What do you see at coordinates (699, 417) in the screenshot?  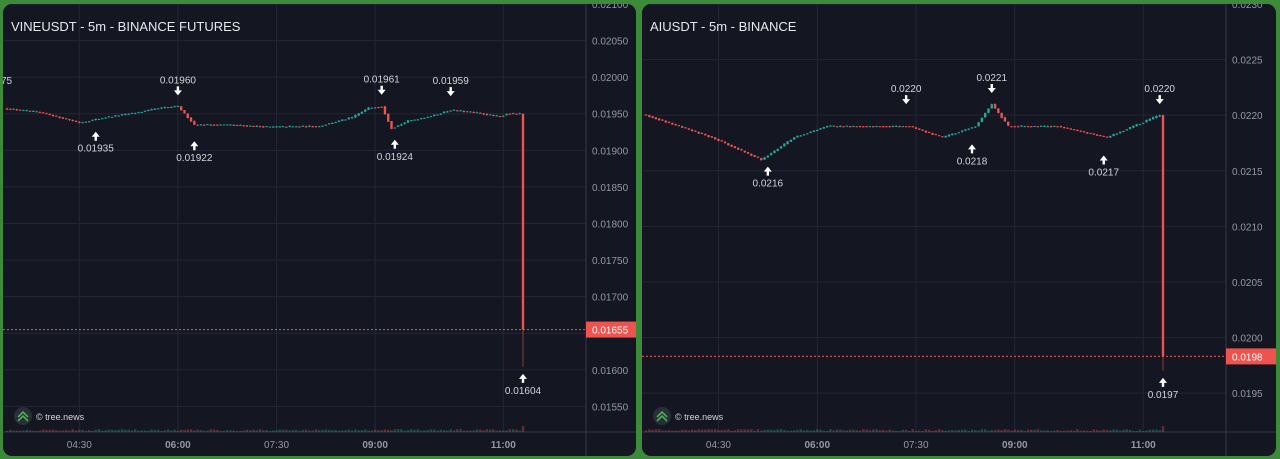 I see `chart-1-watermark: © tree.news` at bounding box center [699, 417].